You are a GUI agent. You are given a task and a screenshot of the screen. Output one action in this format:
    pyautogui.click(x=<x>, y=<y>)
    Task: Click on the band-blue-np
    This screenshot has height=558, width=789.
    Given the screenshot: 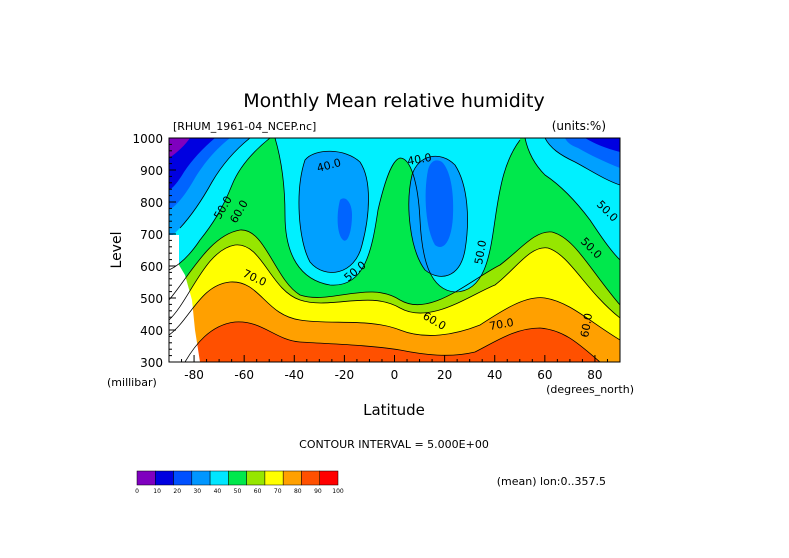 What is the action you would take?
    pyautogui.click(x=602, y=145)
    